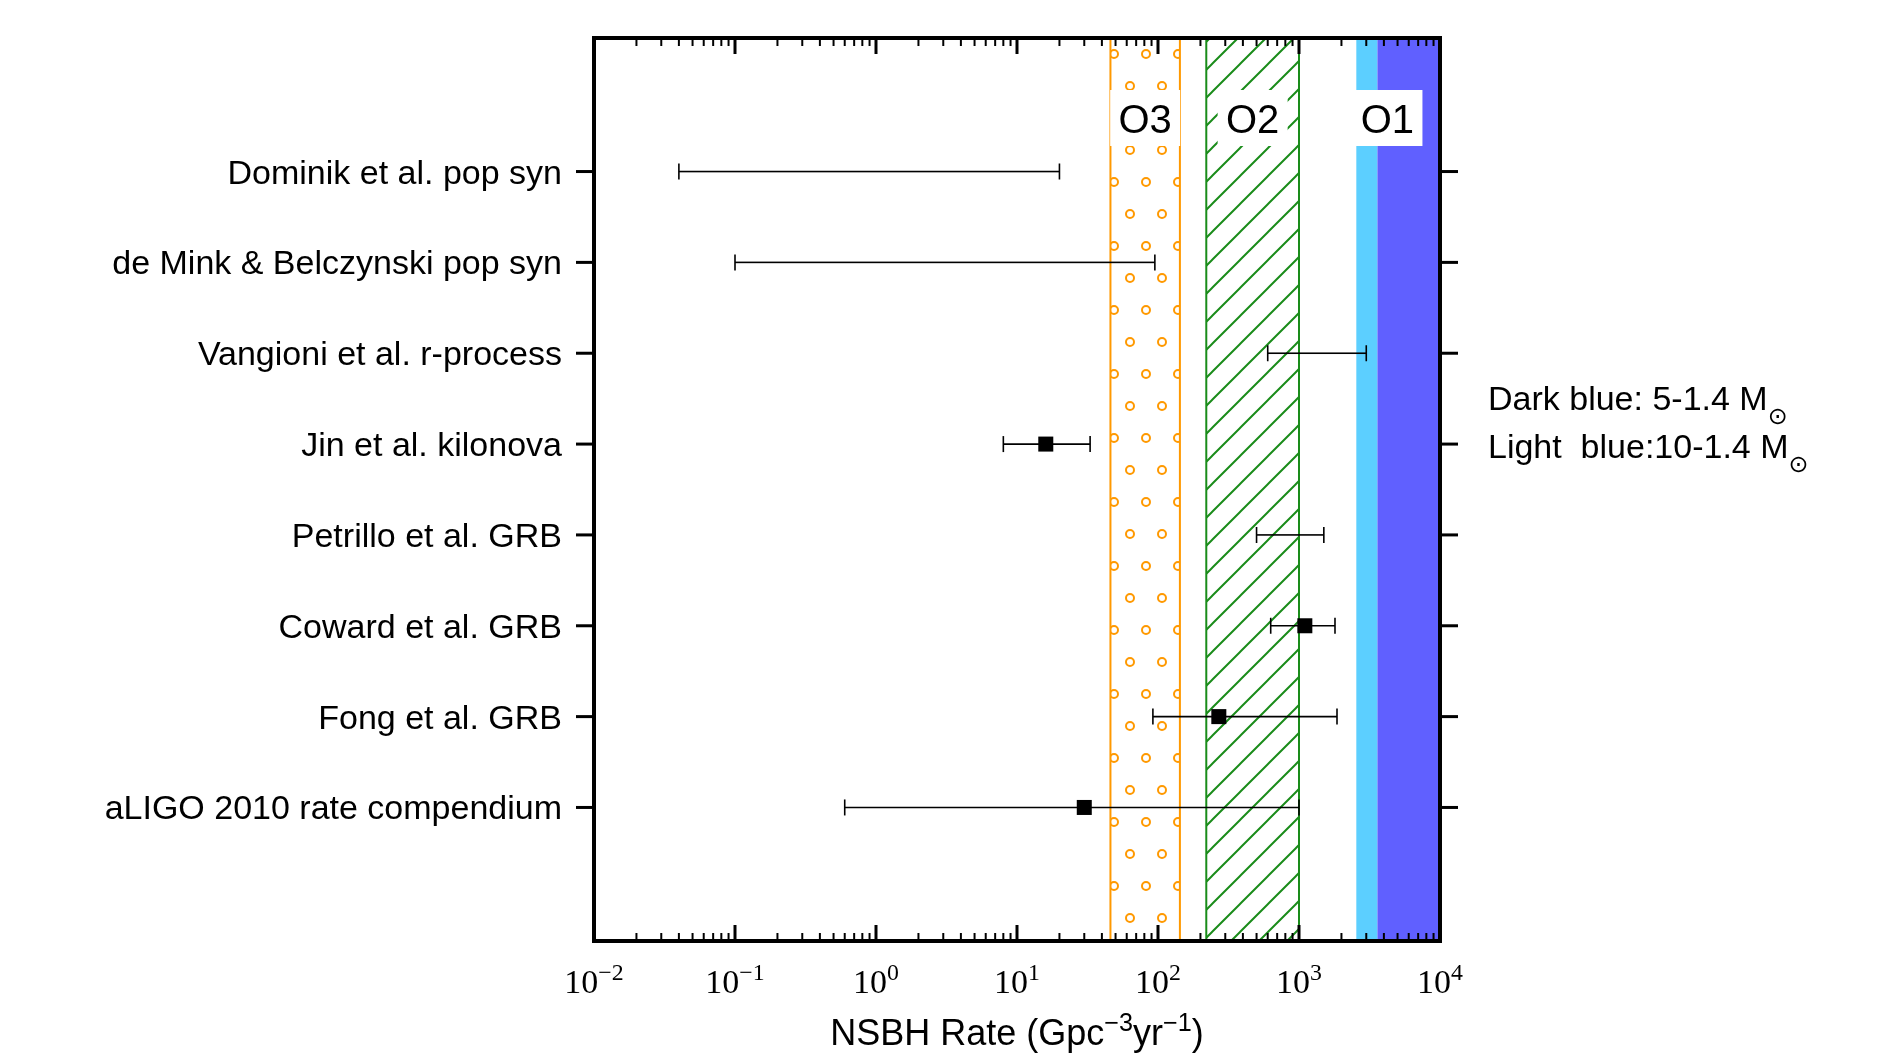 This screenshot has height=1060, width=1887. I want to click on band-label: O2, so click(1252, 119).